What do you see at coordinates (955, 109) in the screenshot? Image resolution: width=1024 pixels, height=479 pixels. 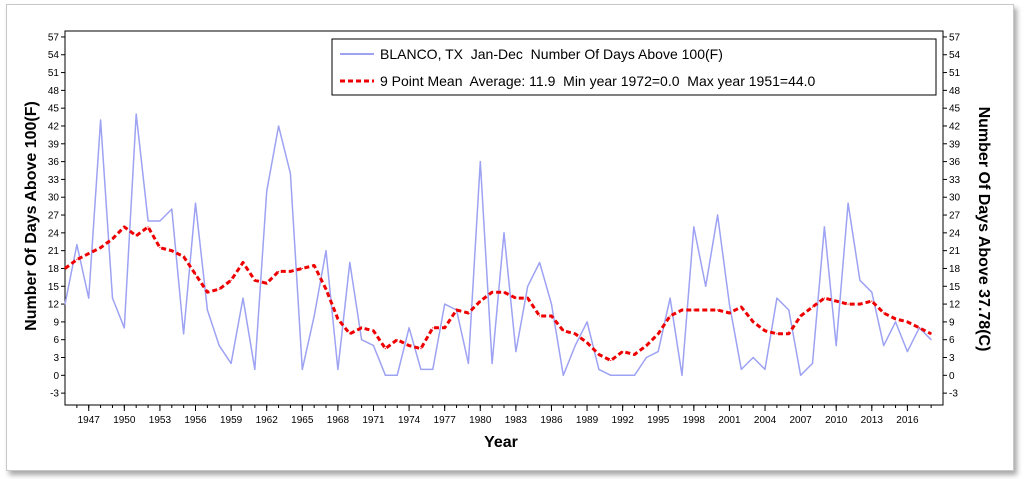 I see `y-tick-label-right: 45` at bounding box center [955, 109].